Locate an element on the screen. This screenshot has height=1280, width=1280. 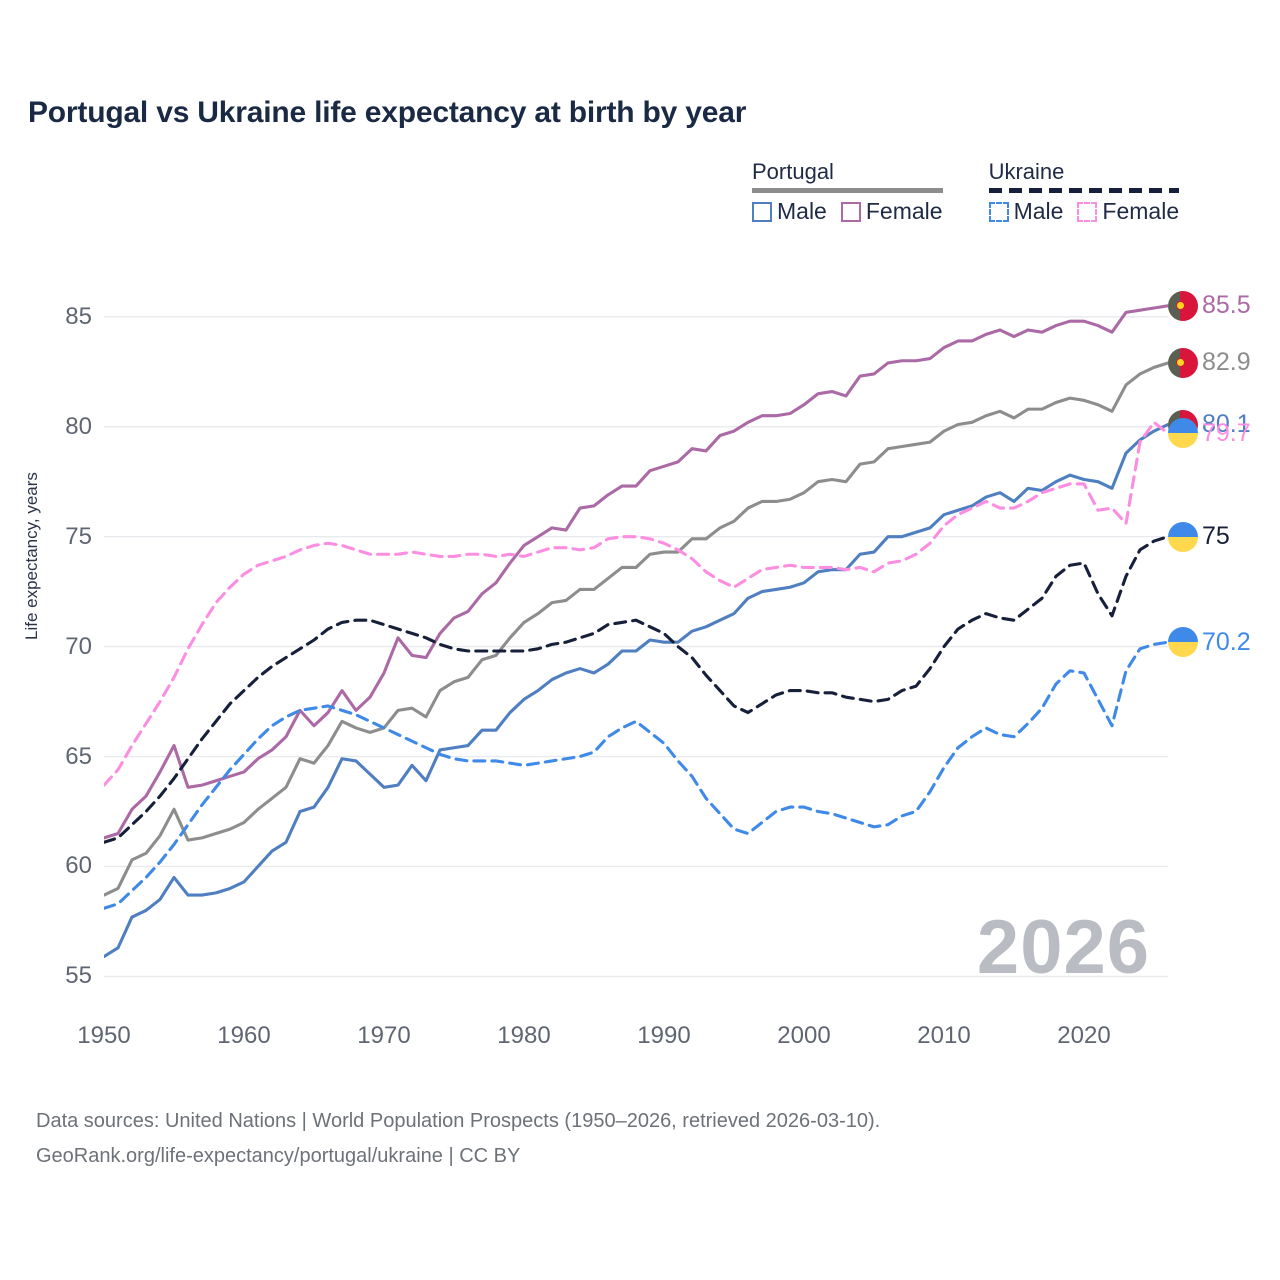
legend-swatch-solid-blue-icon is located at coordinates (762, 211).